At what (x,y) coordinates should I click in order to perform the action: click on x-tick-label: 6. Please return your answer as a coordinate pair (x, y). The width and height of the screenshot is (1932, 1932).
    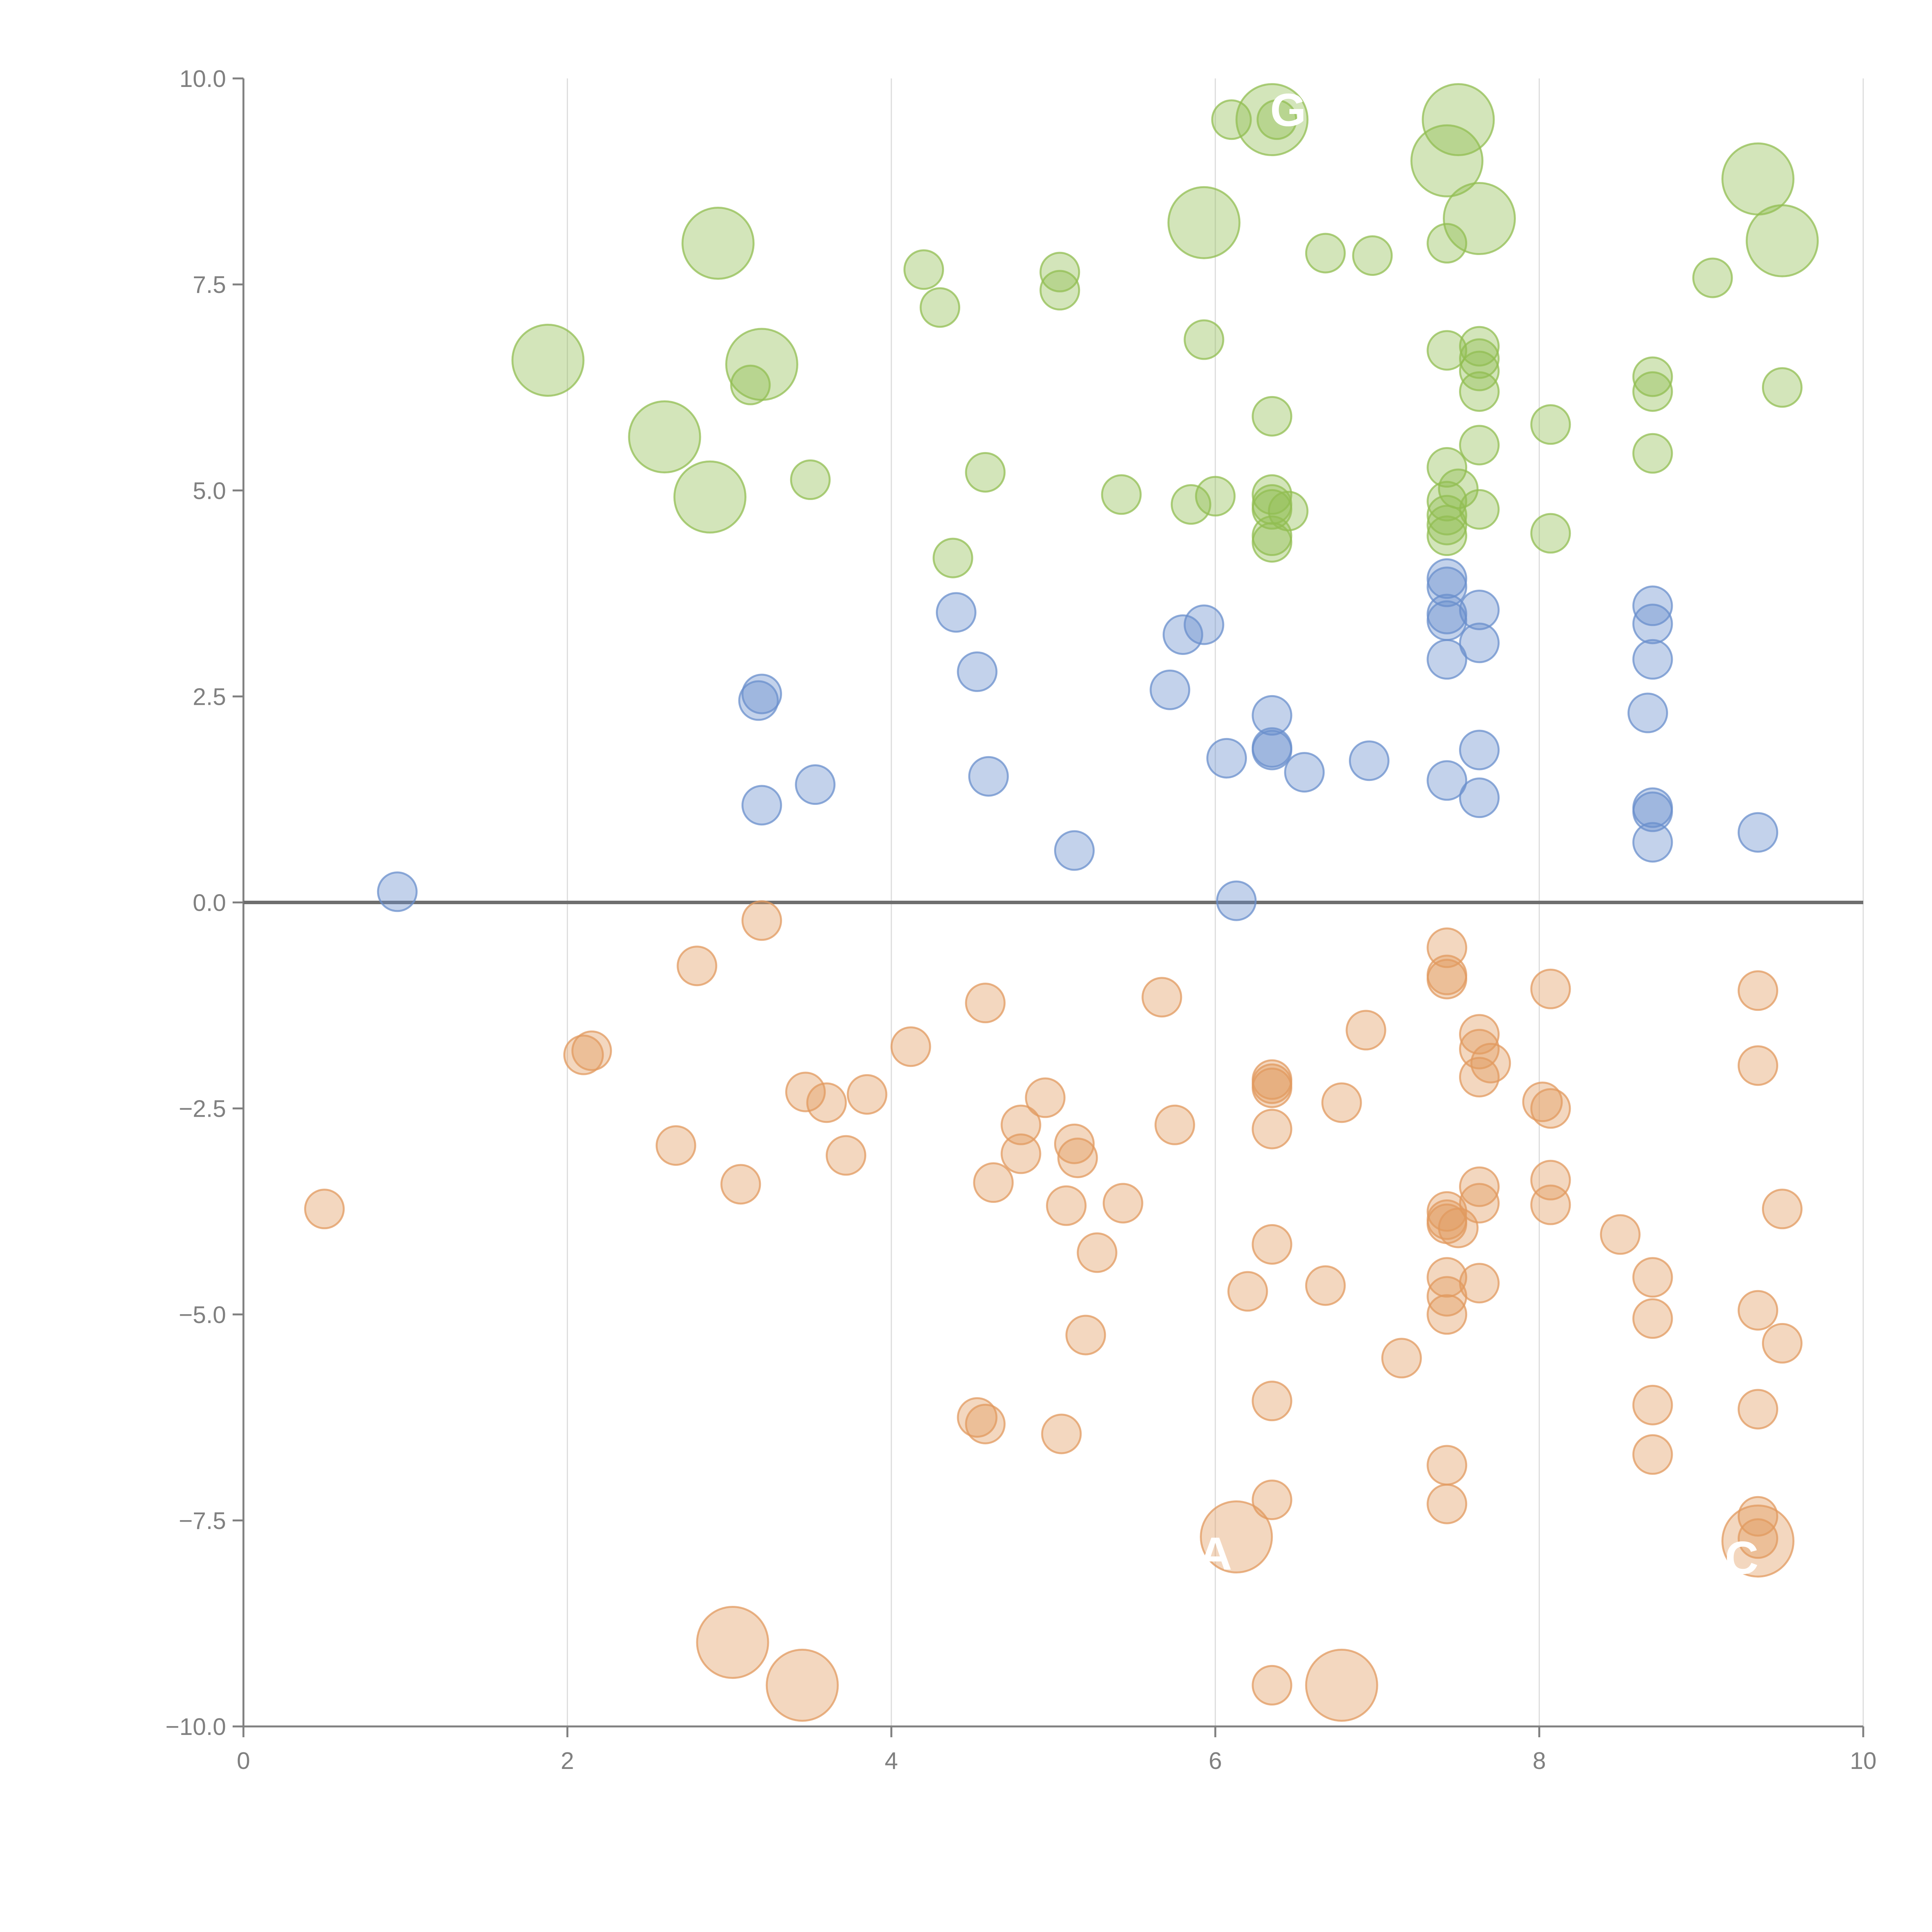
    Looking at the image, I should click on (1215, 1761).